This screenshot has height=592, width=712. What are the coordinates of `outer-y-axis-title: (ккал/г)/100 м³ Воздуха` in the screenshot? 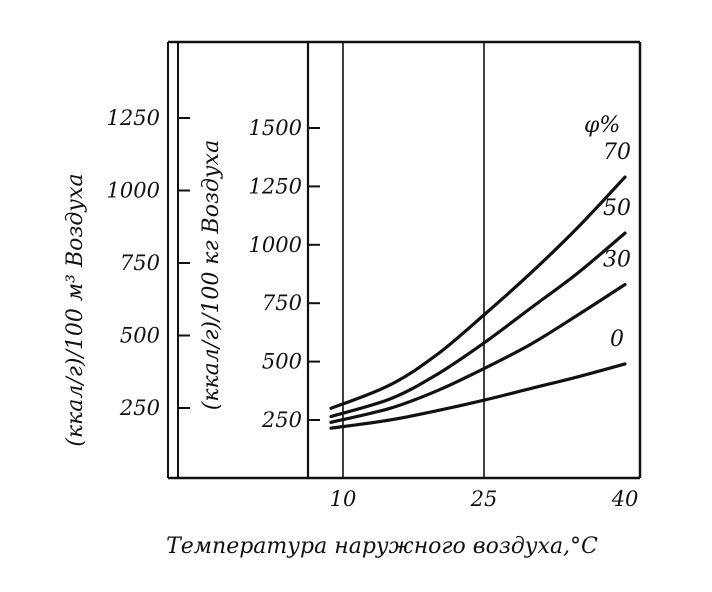 It's located at (75, 309).